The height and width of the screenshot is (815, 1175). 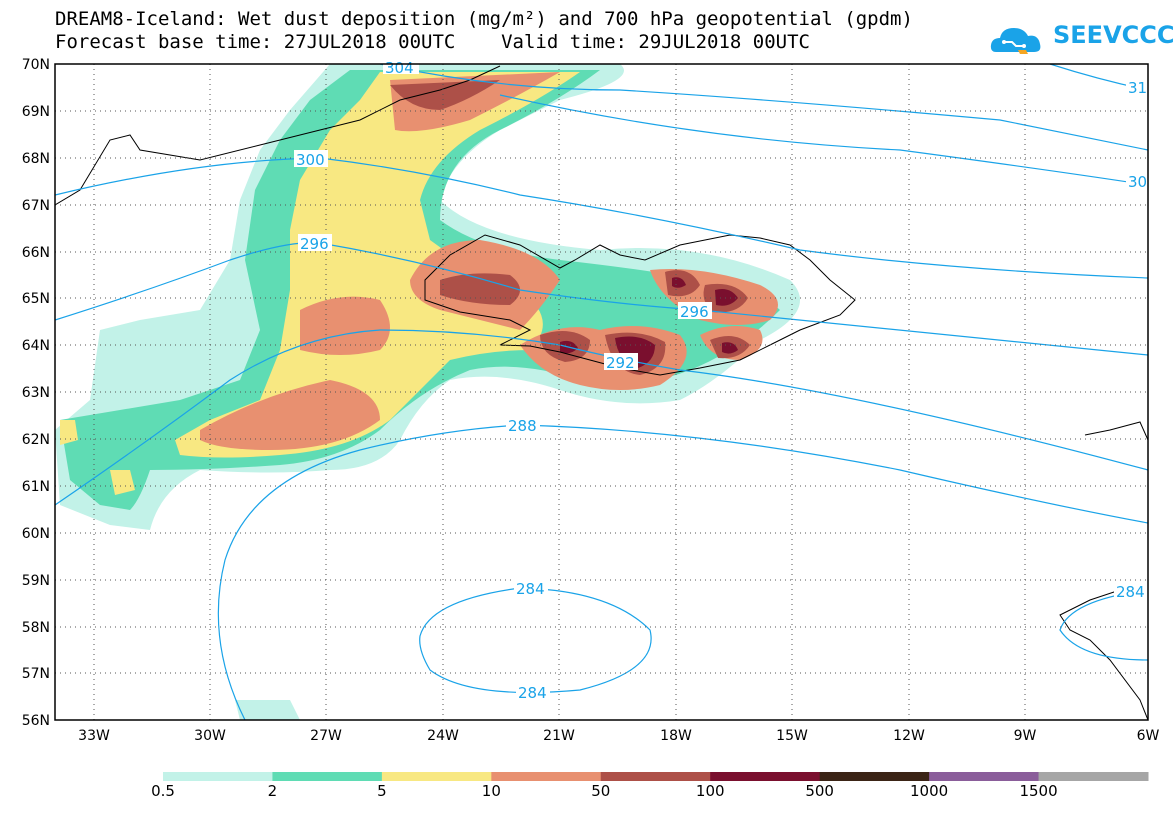 I want to click on legend-label: 10, so click(x=491, y=791).